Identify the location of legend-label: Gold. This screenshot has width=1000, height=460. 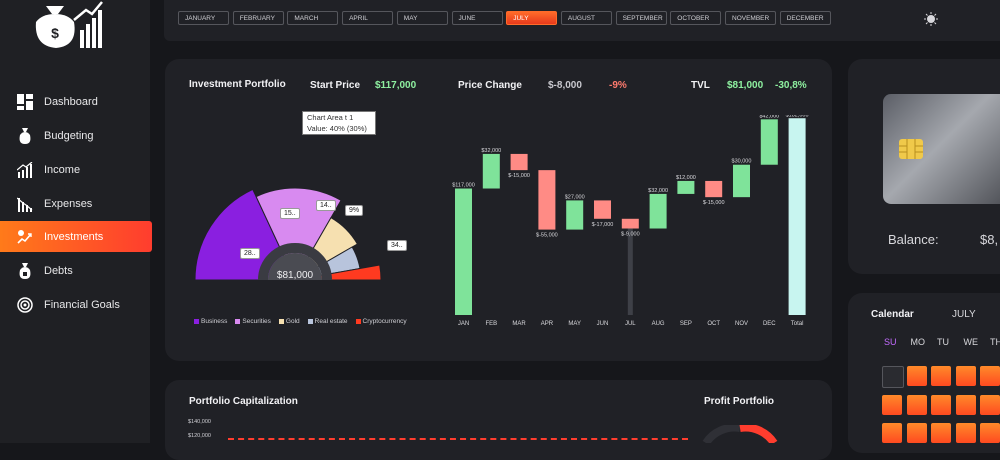
(292, 321).